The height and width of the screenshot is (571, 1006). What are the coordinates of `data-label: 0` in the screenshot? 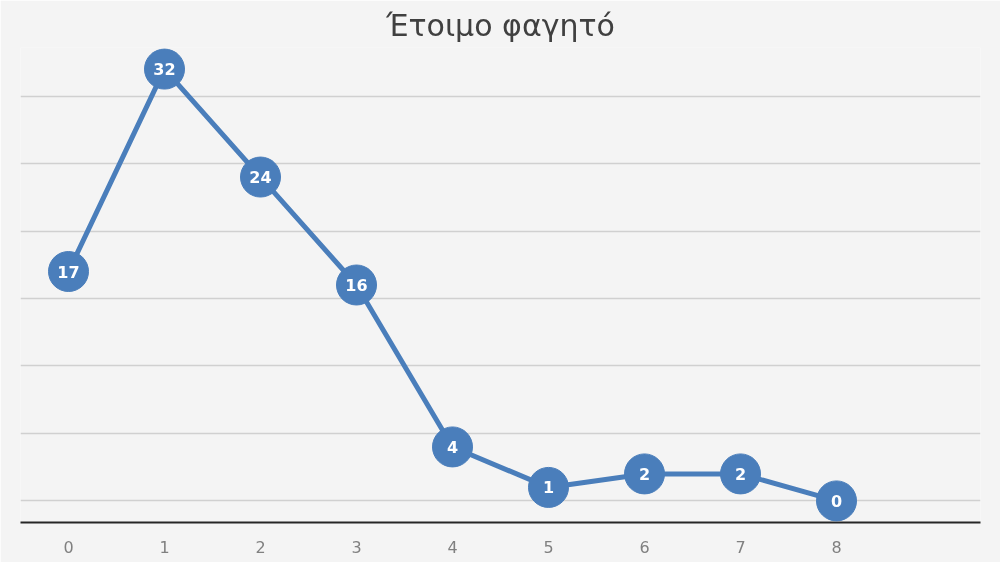 It's located at (836, 501).